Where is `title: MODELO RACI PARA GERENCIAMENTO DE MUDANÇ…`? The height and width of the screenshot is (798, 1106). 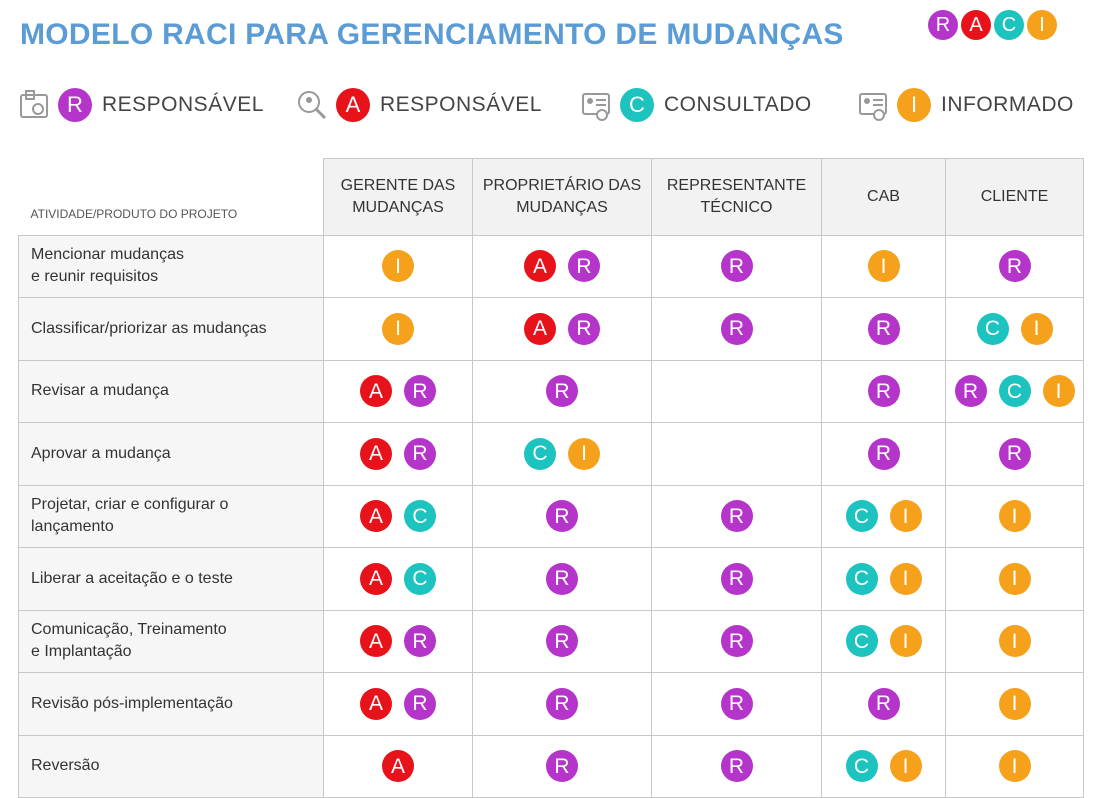
title: MODELO RACI PARA GERENCIAMENTO DE MUDANÇ… is located at coordinates (432, 34).